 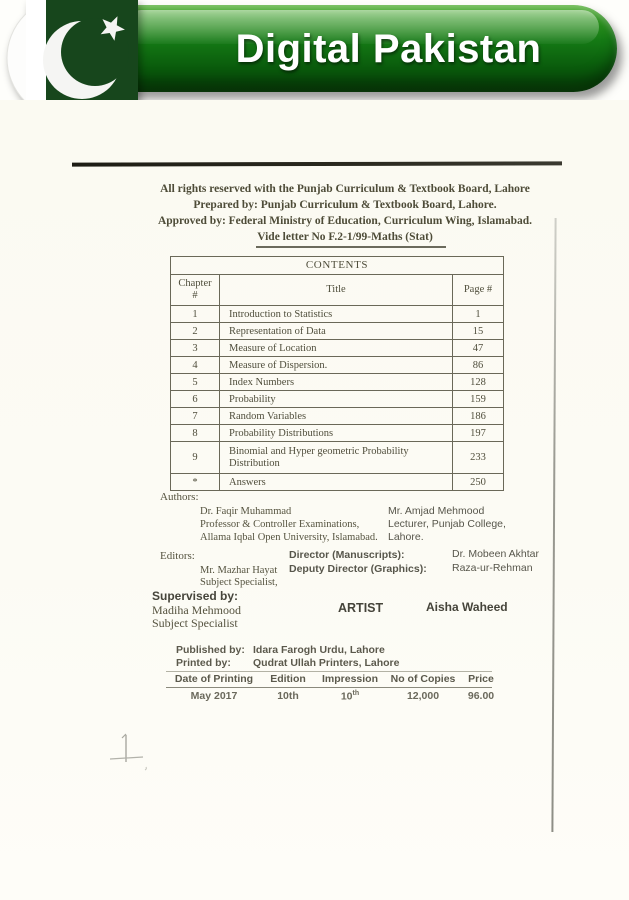 I want to click on table-row: 1 Introduction to Statistics 1, so click(x=337, y=313).